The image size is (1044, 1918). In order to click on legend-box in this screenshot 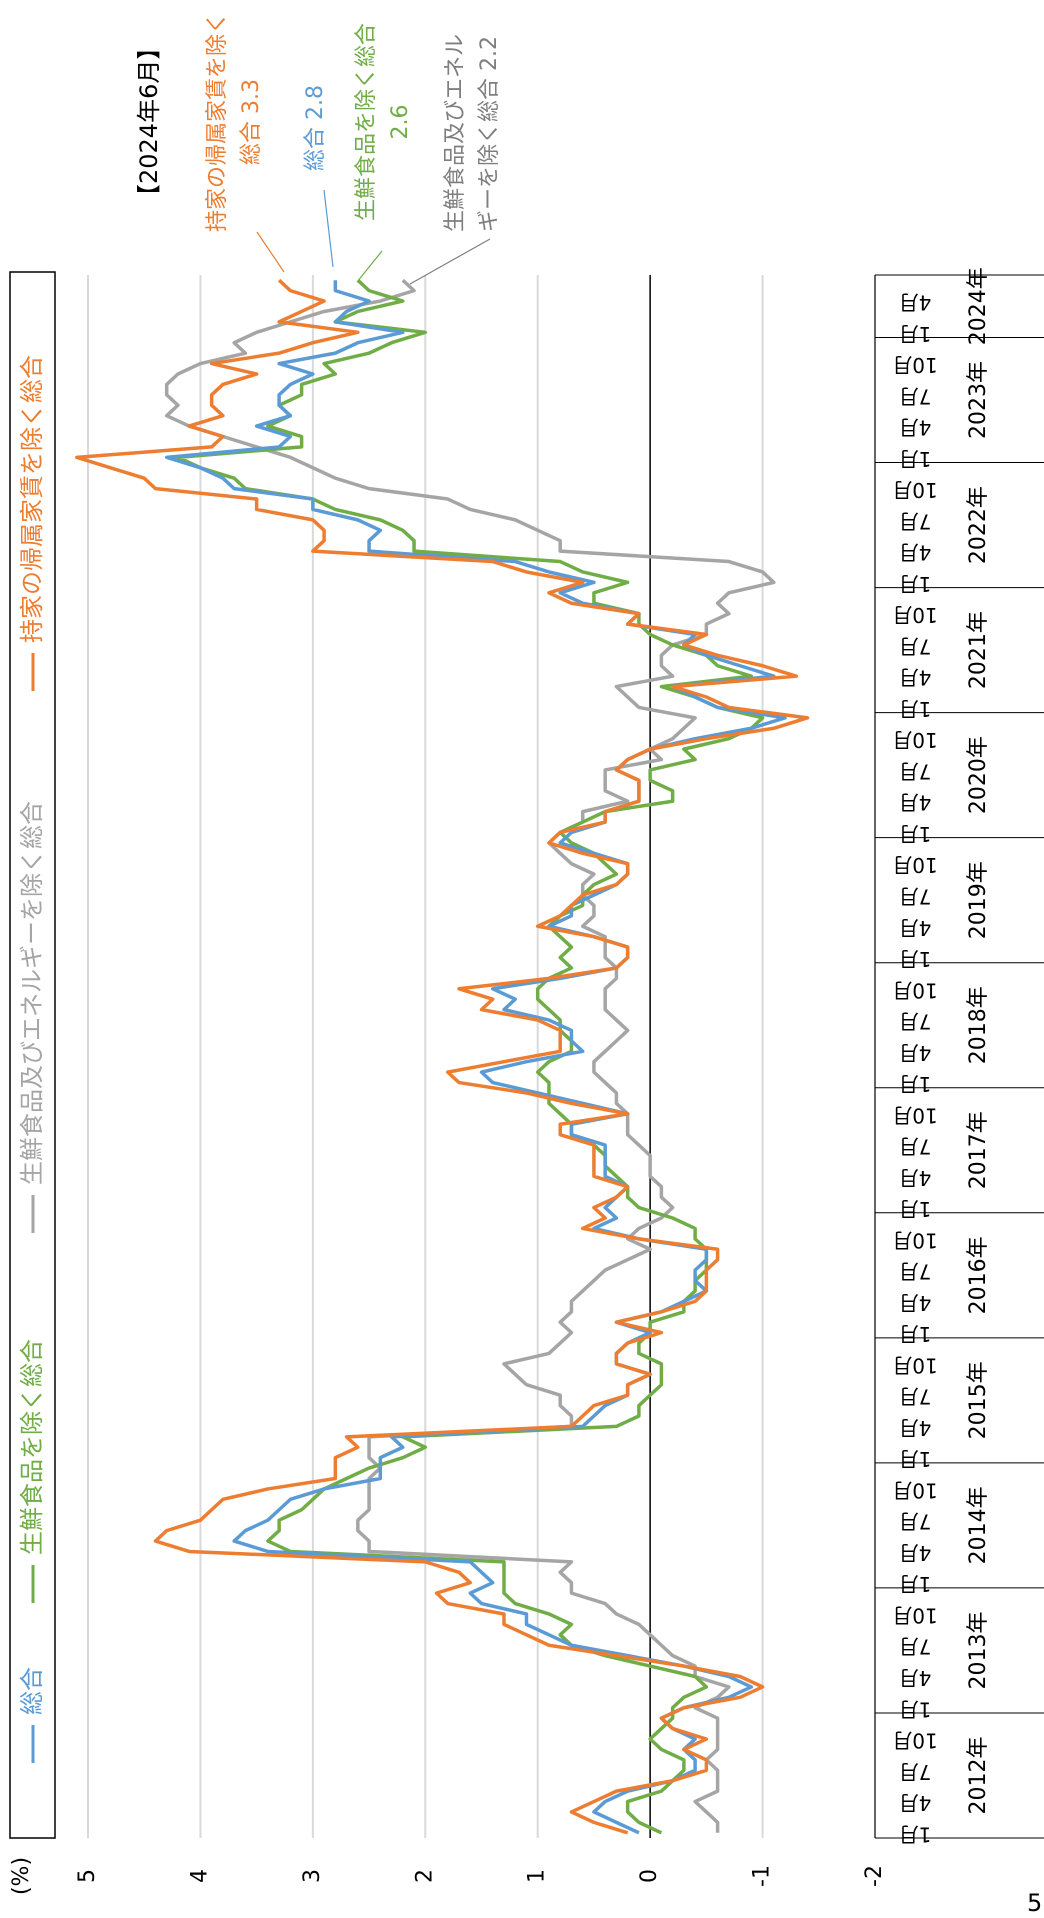, I will do `click(32, 1055)`.